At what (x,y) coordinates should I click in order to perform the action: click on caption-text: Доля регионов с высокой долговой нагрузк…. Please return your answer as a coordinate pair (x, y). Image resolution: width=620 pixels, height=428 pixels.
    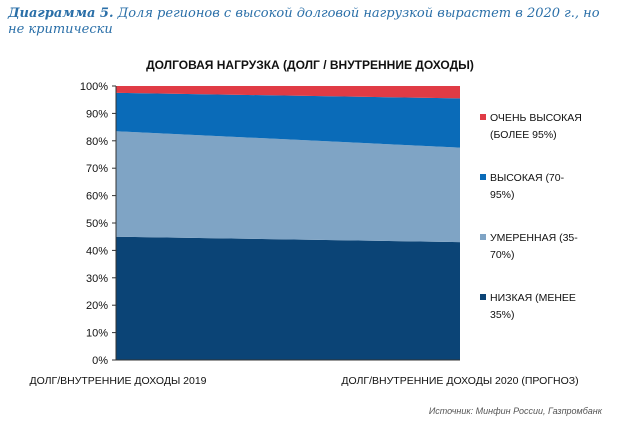
    Looking at the image, I should click on (304, 21).